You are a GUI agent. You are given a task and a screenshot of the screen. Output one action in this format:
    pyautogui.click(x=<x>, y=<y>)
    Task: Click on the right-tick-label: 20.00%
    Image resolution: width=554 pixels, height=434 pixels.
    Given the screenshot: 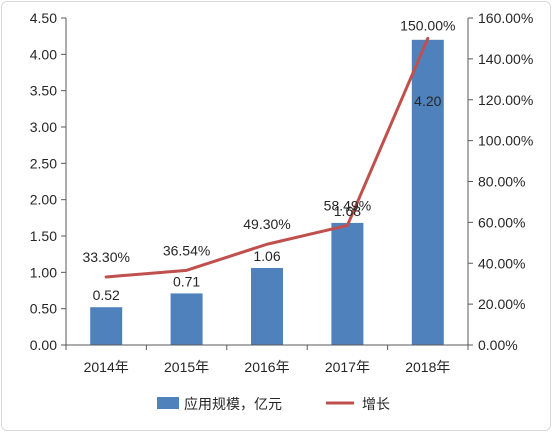 What is the action you would take?
    pyautogui.click(x=501, y=304)
    